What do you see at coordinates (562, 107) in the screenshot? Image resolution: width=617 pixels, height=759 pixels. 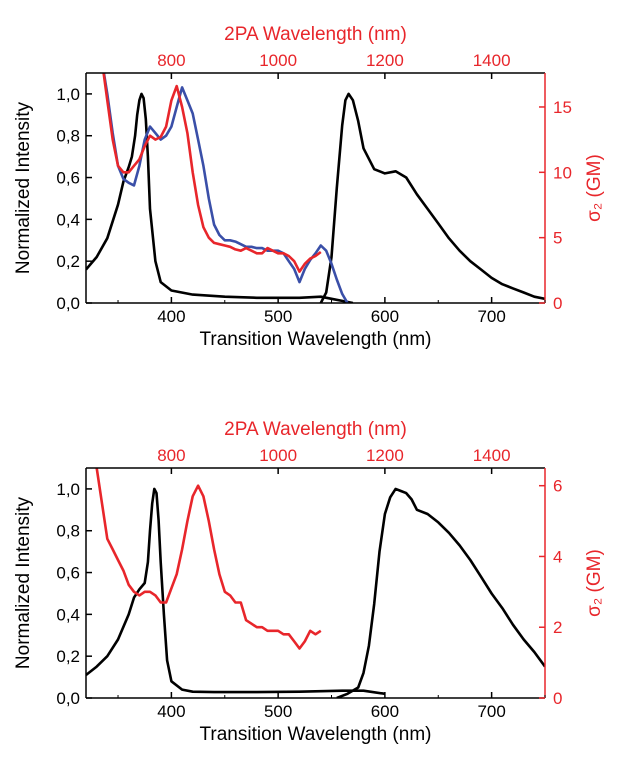 I see `y2-tick-label: 15` at bounding box center [562, 107].